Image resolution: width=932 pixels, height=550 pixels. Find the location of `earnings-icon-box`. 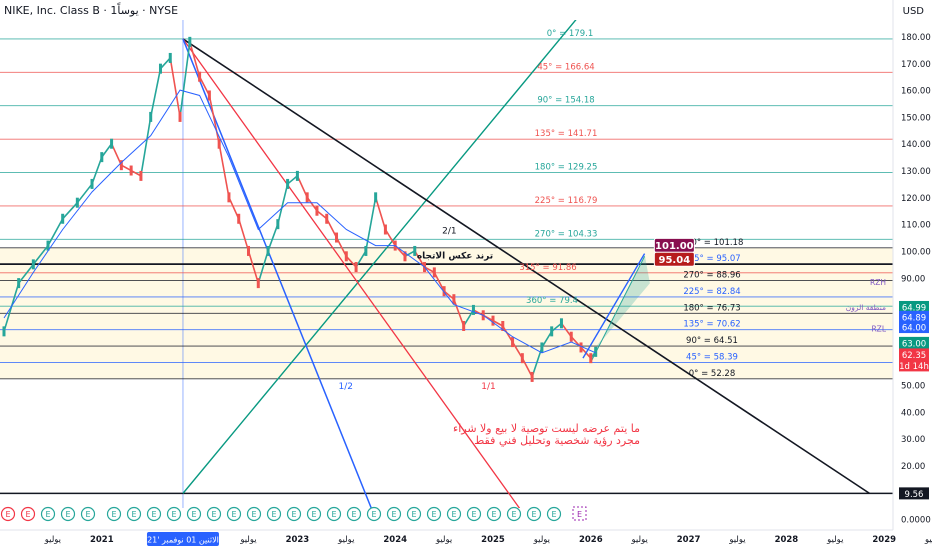

earnings-icon-box is located at coordinates (579, 513).